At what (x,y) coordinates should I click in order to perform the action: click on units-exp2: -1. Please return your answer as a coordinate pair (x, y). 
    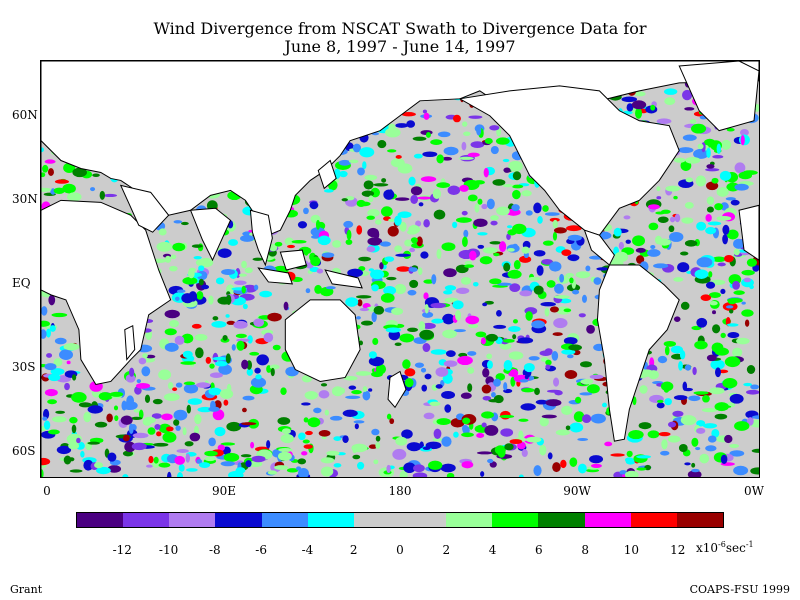
    Looking at the image, I should click on (749, 544).